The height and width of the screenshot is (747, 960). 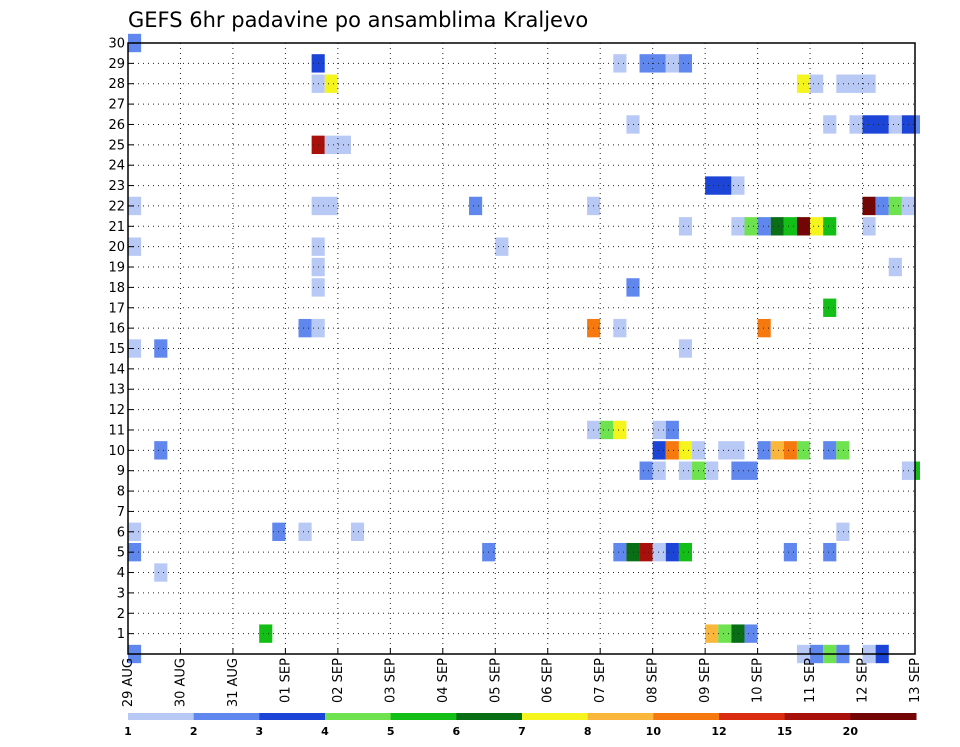 What do you see at coordinates (784, 731) in the screenshot?
I see `colorbar-label: 15` at bounding box center [784, 731].